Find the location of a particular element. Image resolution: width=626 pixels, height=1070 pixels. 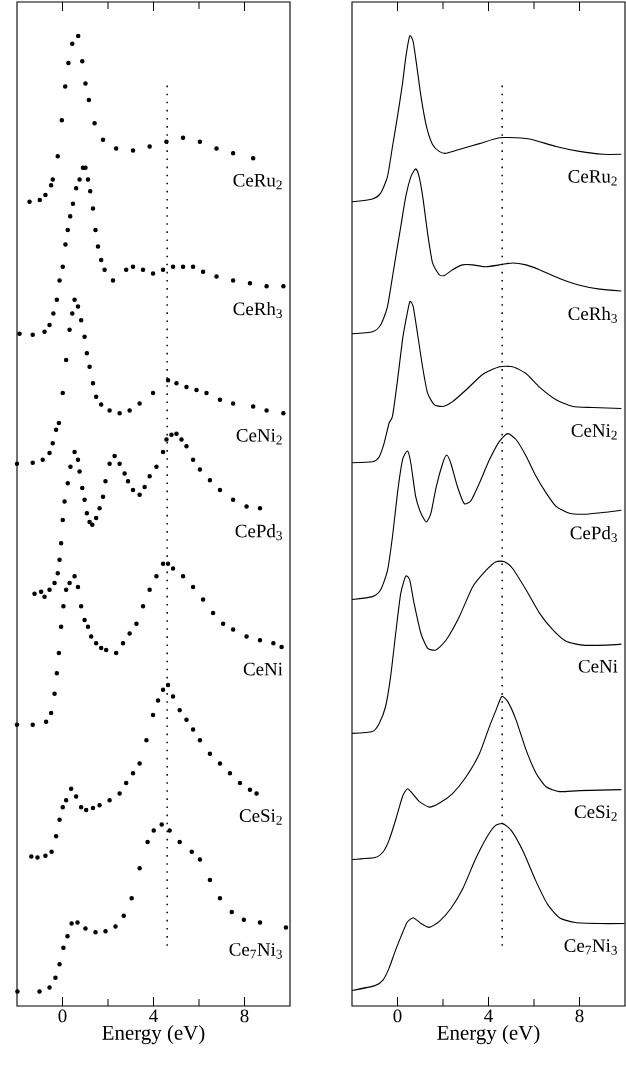

series-label: CeRh$_{3}$ is located at coordinates (257, 310).